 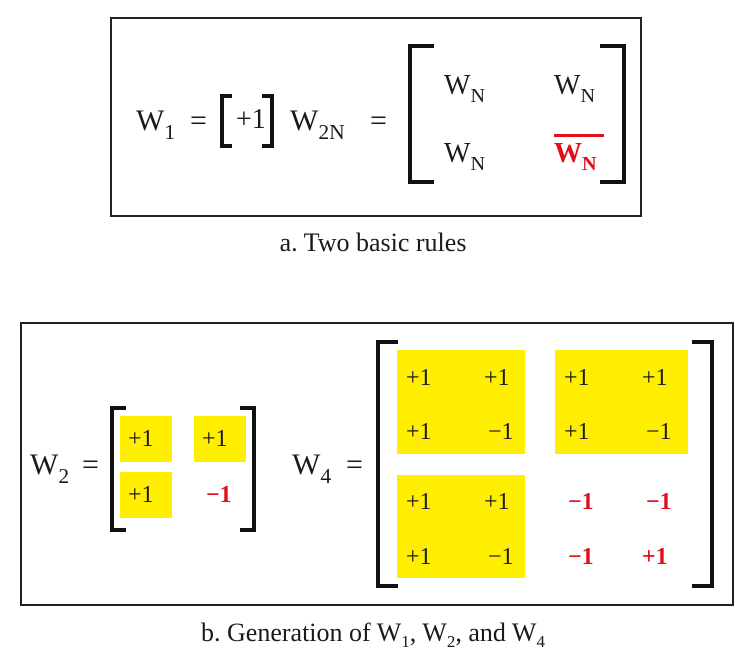 What do you see at coordinates (464, 89) in the screenshot?
I see `w2n-cell-1-1: WN` at bounding box center [464, 89].